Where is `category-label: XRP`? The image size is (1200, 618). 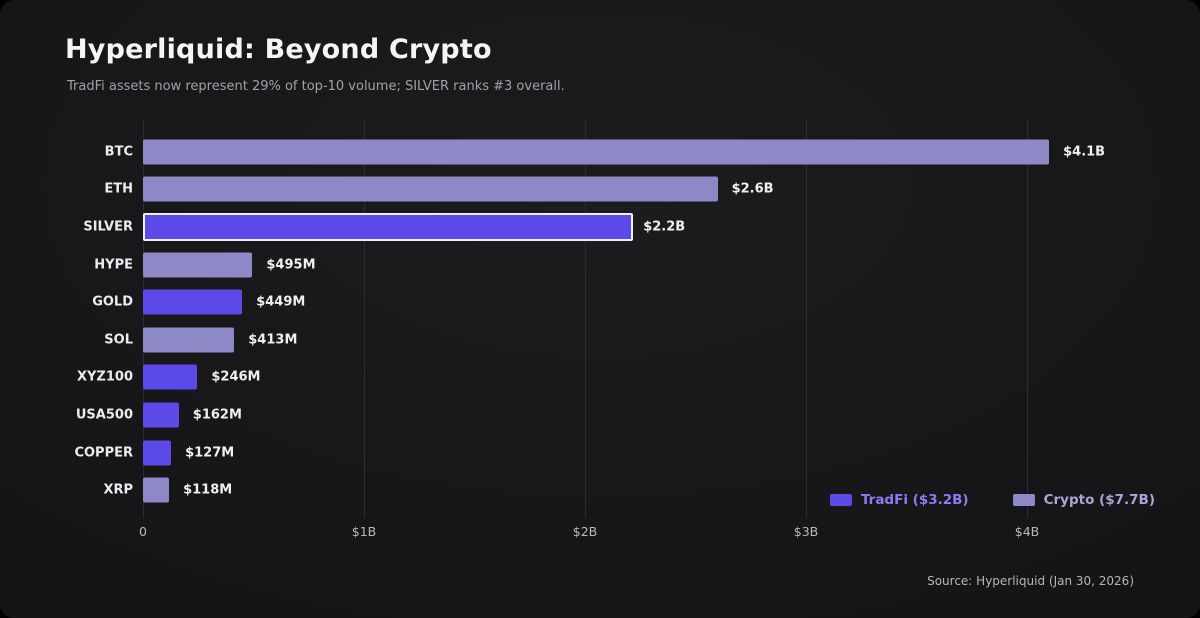 category-label: XRP is located at coordinates (118, 490).